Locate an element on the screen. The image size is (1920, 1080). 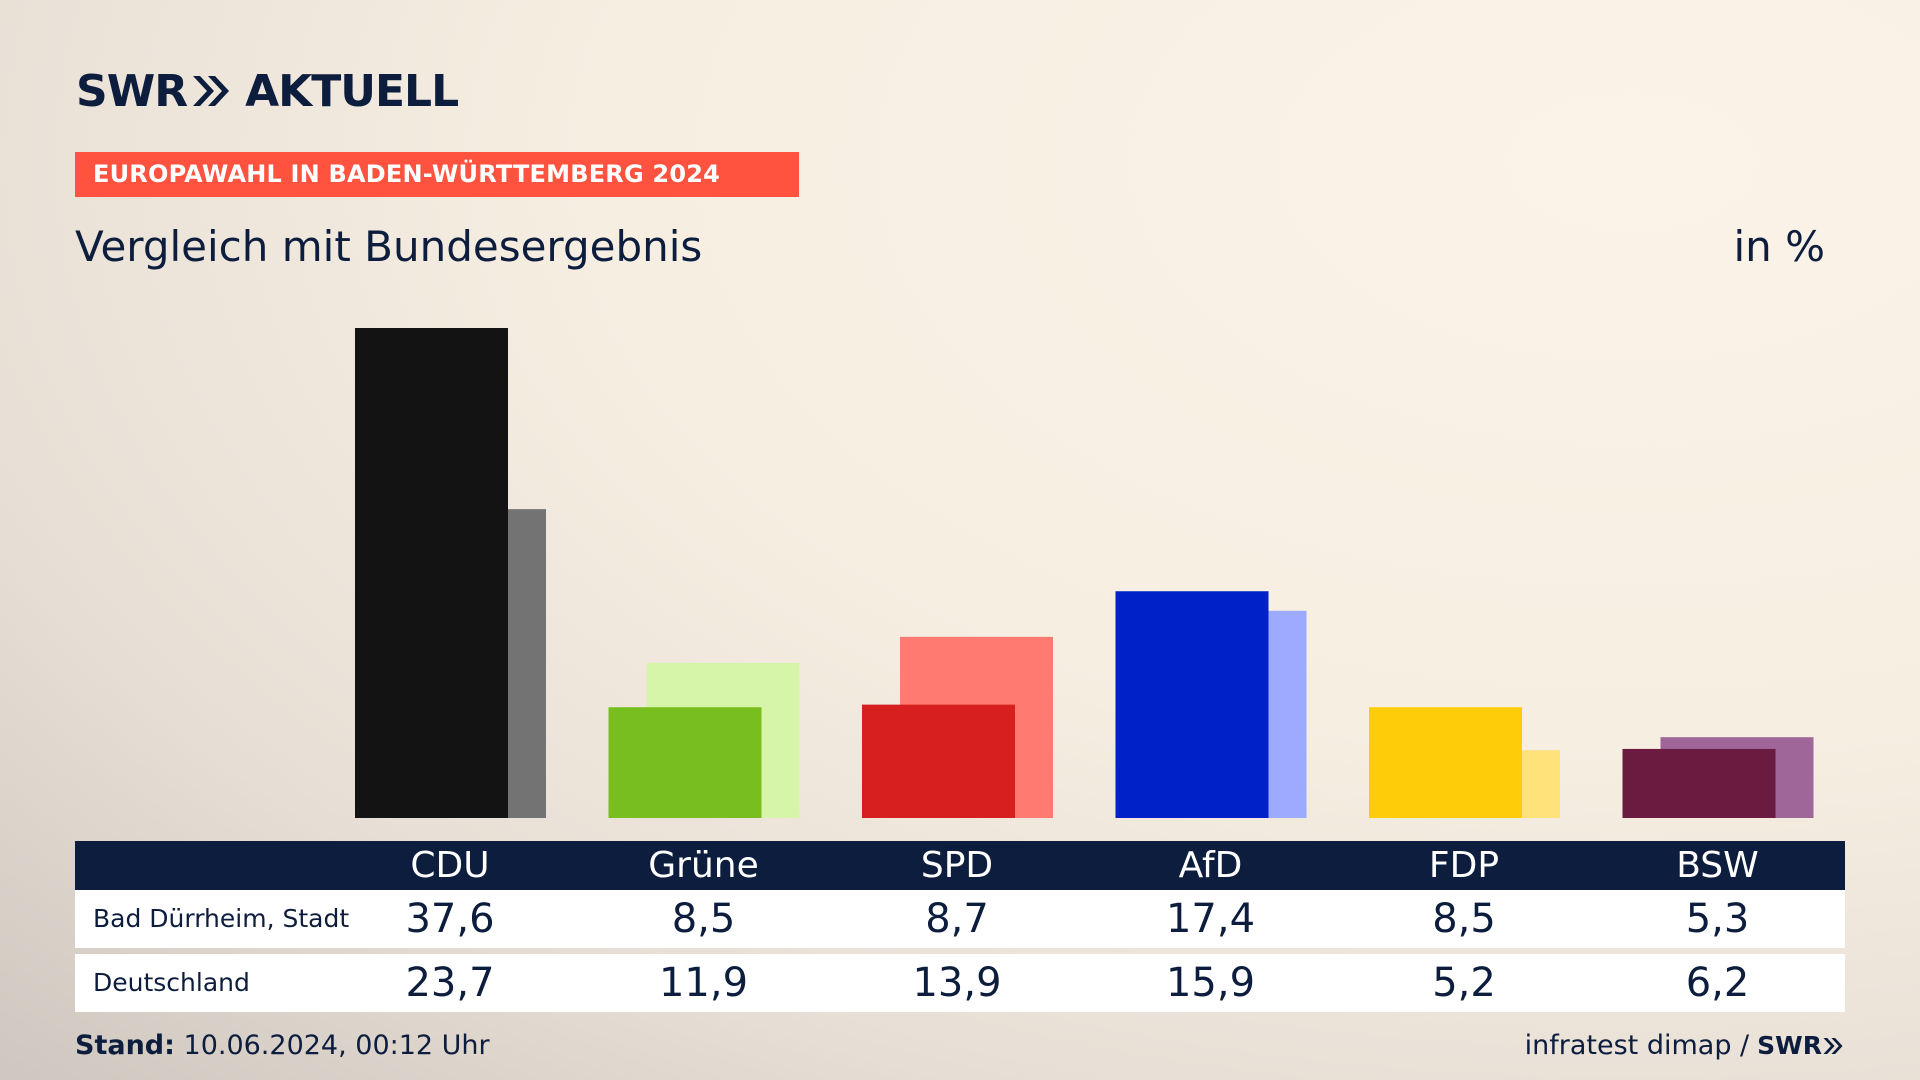
value-cell: 15,9 is located at coordinates (1210, 983).